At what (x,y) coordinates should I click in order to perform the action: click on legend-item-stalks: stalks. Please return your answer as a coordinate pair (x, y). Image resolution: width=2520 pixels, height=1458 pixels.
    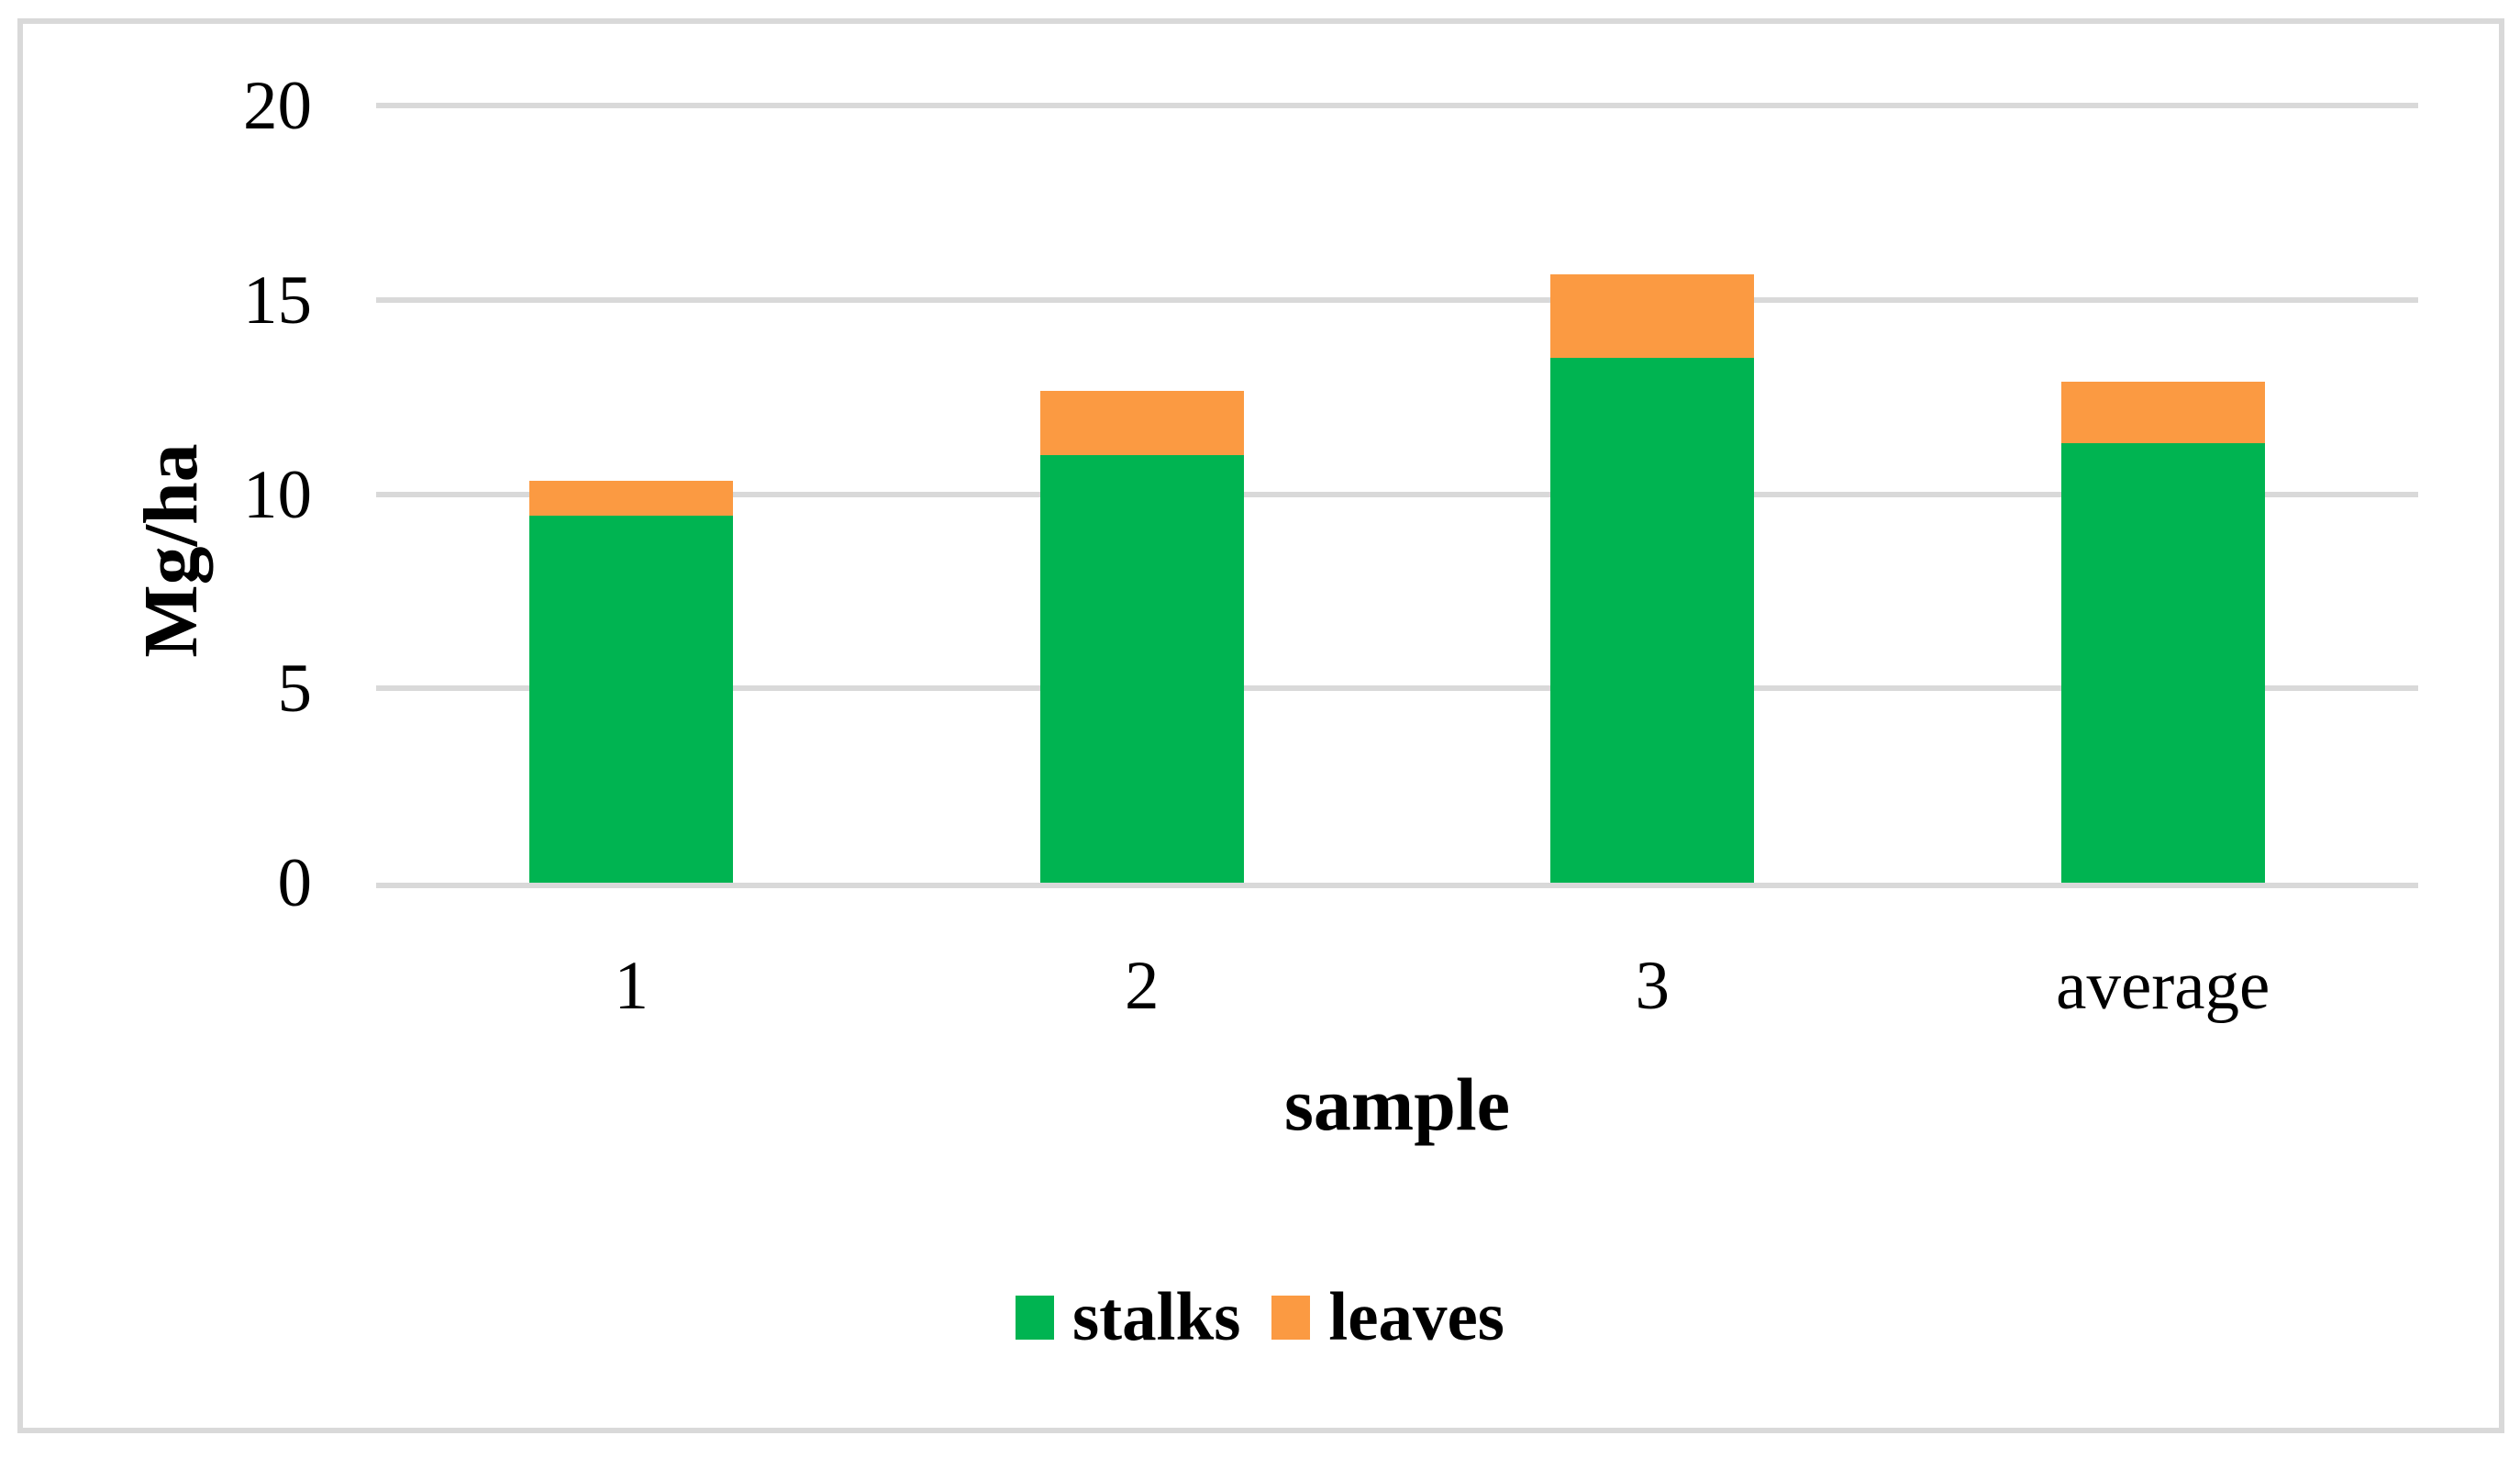
    Looking at the image, I should click on (1128, 1317).